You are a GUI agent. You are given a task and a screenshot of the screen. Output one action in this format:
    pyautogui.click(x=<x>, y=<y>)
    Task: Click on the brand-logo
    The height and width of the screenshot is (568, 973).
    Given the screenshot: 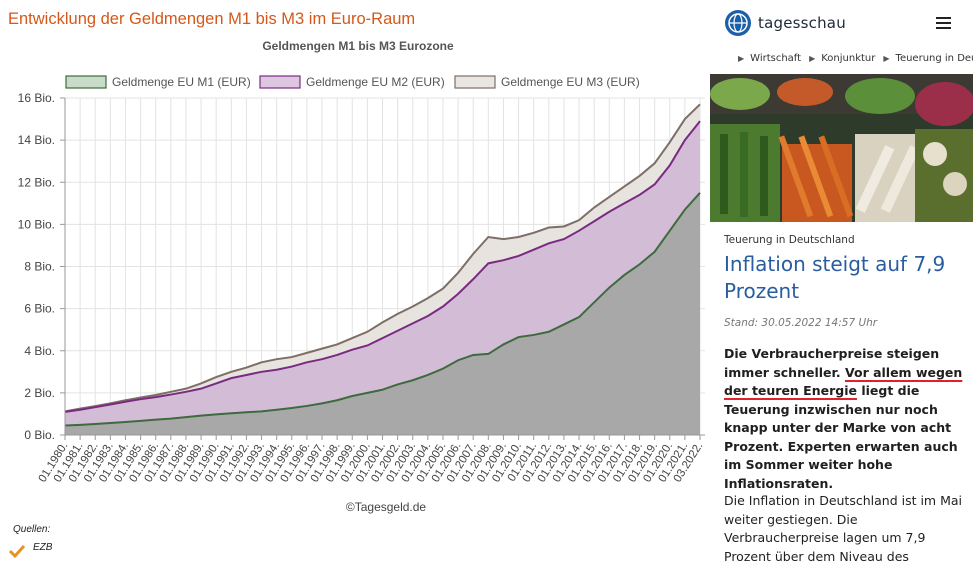 What is the action you would take?
    pyautogui.click(x=738, y=23)
    